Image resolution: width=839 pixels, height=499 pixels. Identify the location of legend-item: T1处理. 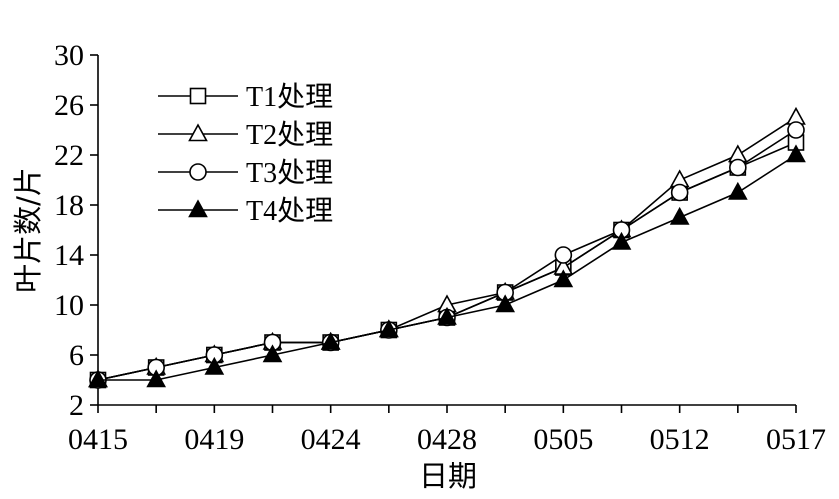
(245, 97).